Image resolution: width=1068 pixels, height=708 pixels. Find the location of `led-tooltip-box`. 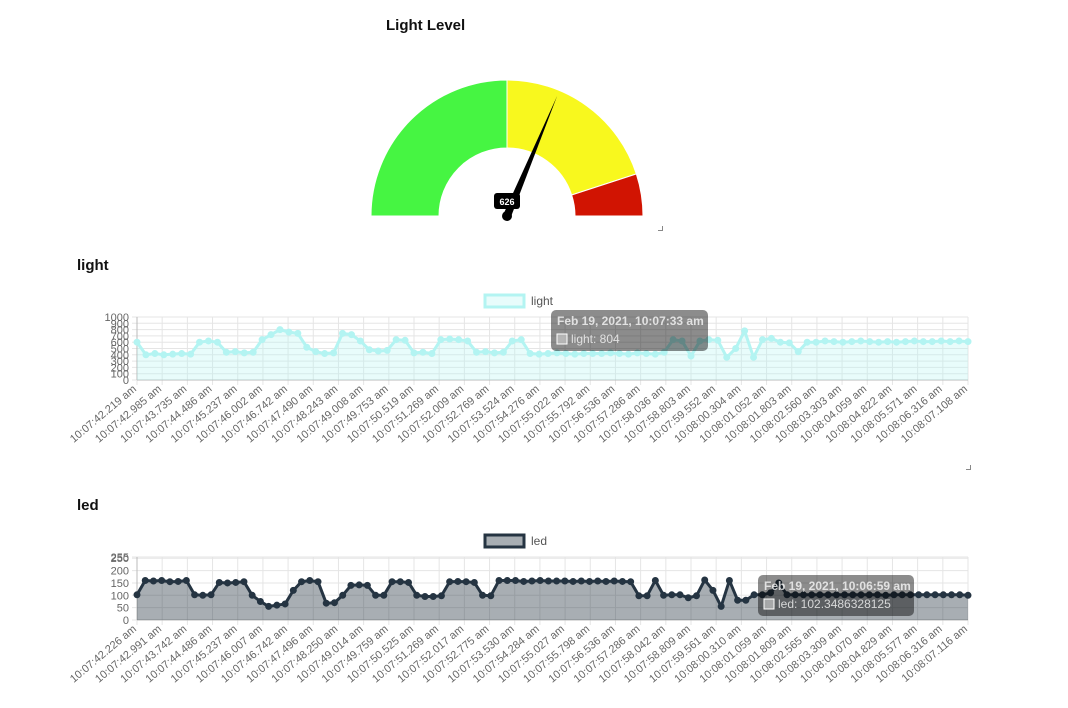

led-tooltip-box is located at coordinates (836, 595).